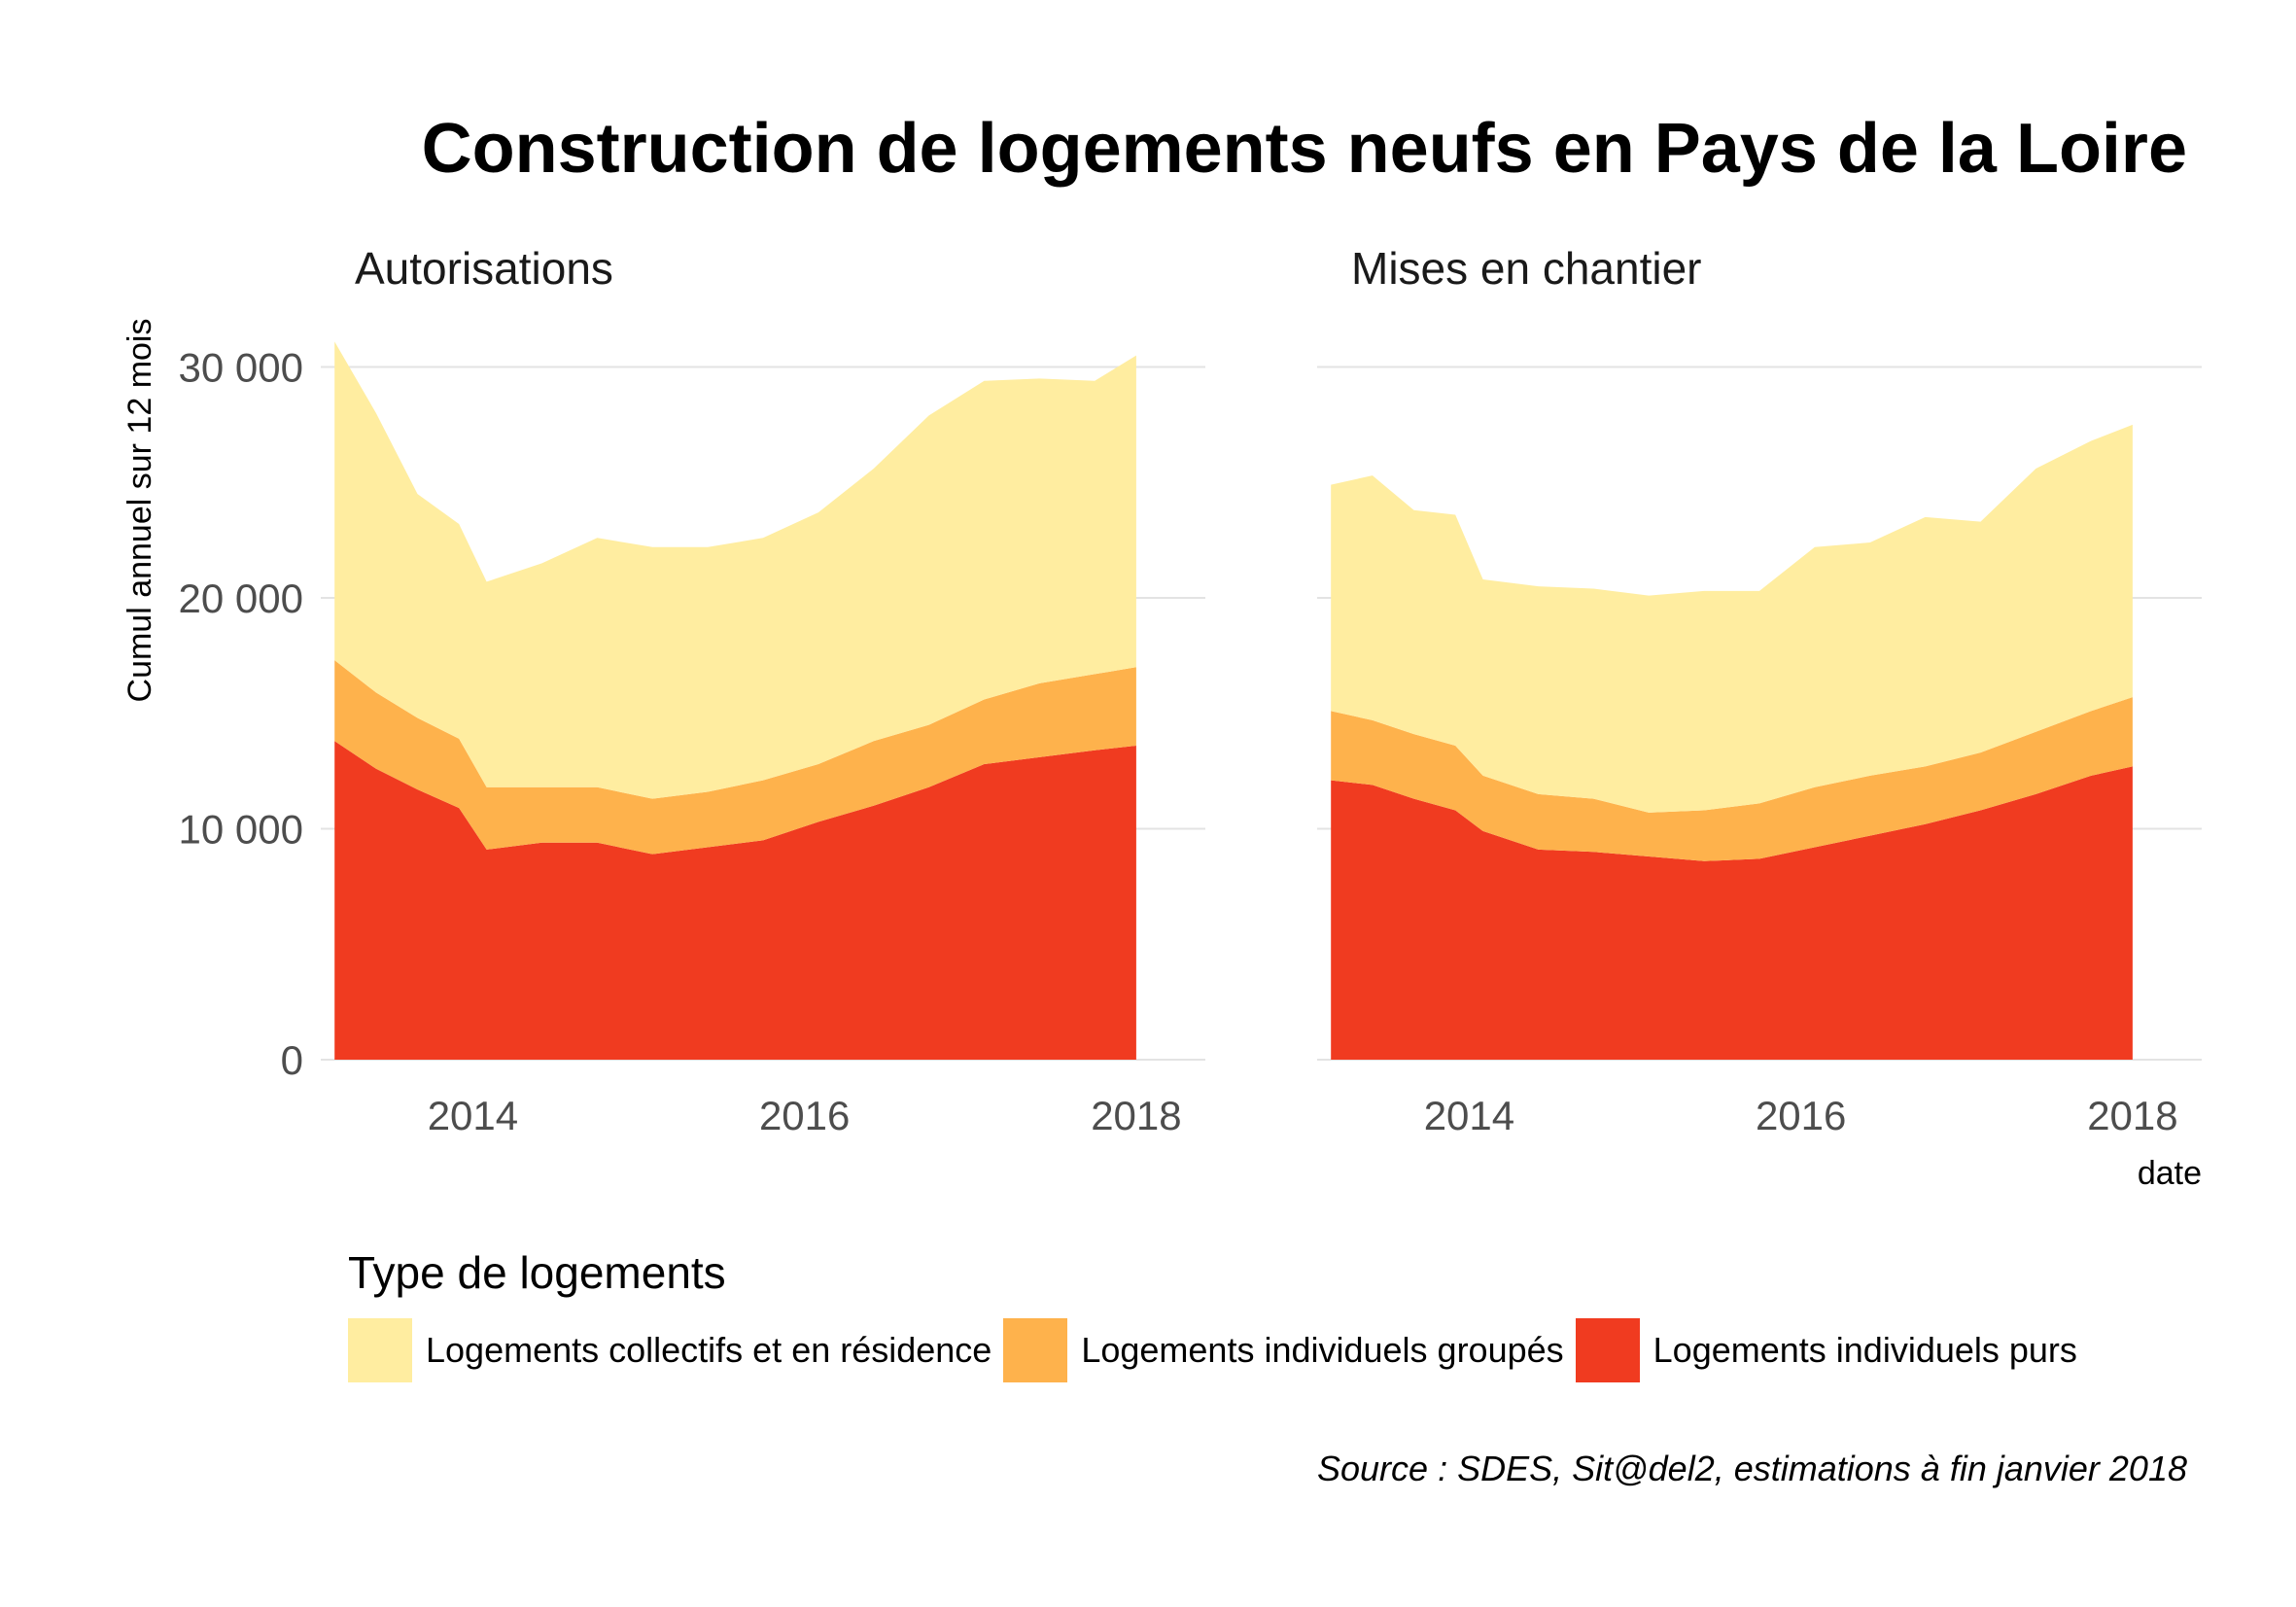 The height and width of the screenshot is (1607, 2296). I want to click on legend-swatch-collectifs, so click(380, 1350).